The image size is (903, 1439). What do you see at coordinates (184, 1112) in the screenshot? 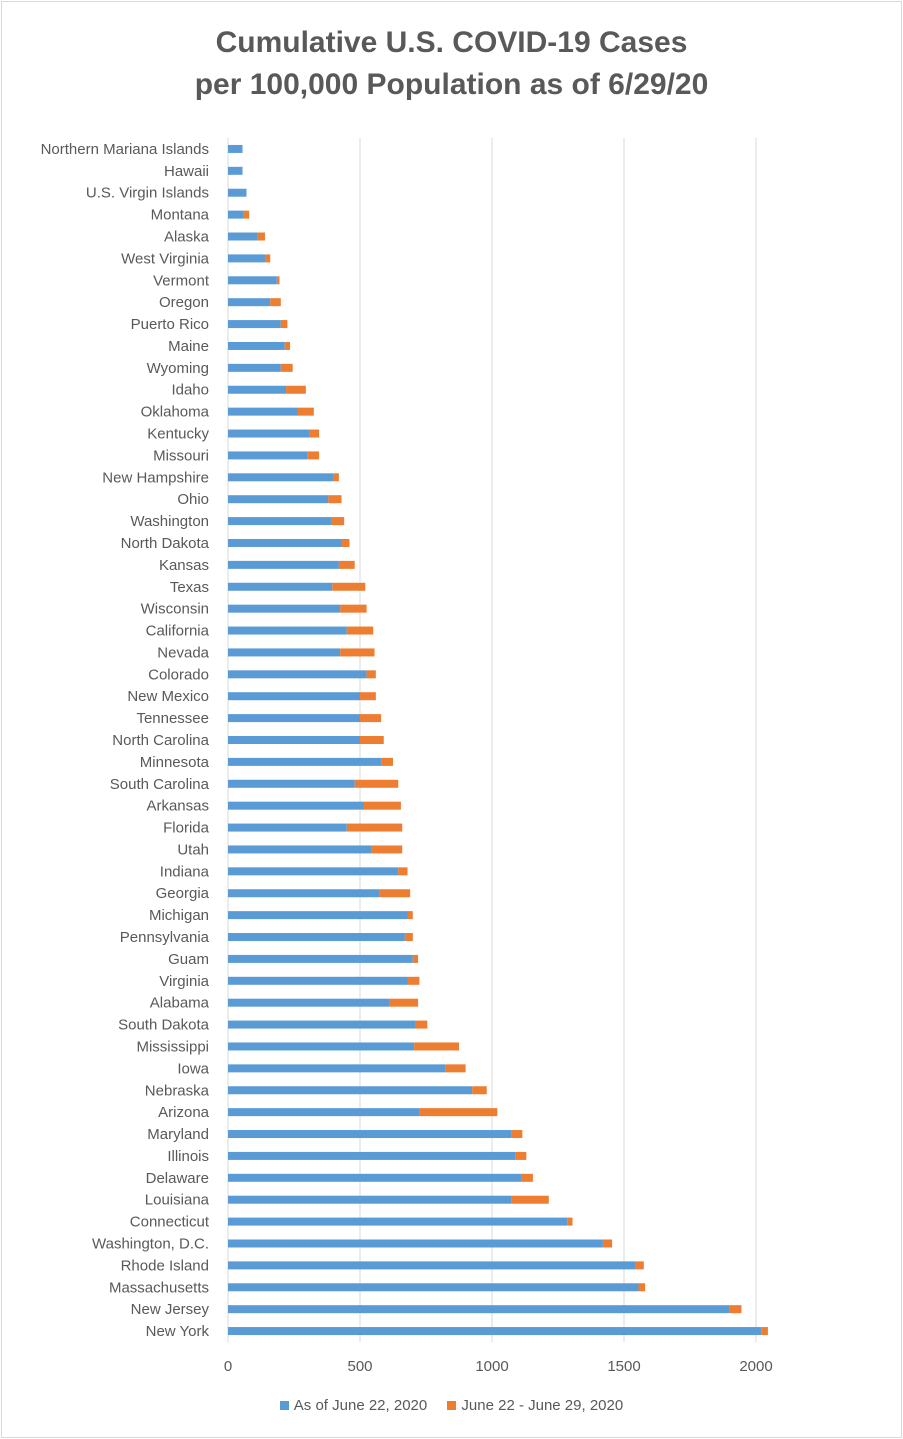
I see `category-label: Arizona` at bounding box center [184, 1112].